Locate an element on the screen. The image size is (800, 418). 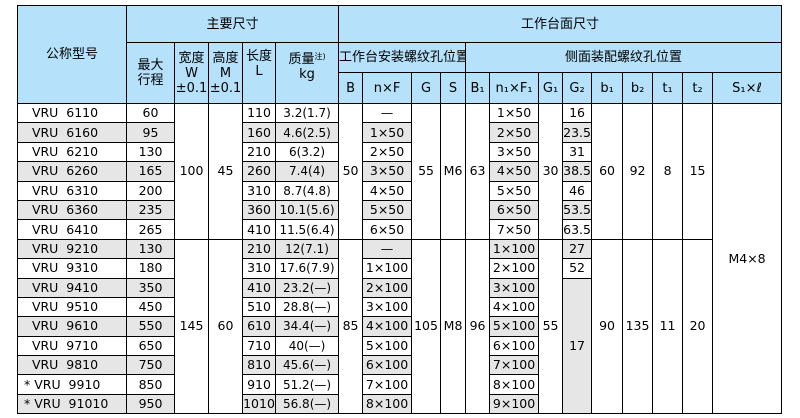
n1-x-f1-cell: 1×50 is located at coordinates (514, 113).